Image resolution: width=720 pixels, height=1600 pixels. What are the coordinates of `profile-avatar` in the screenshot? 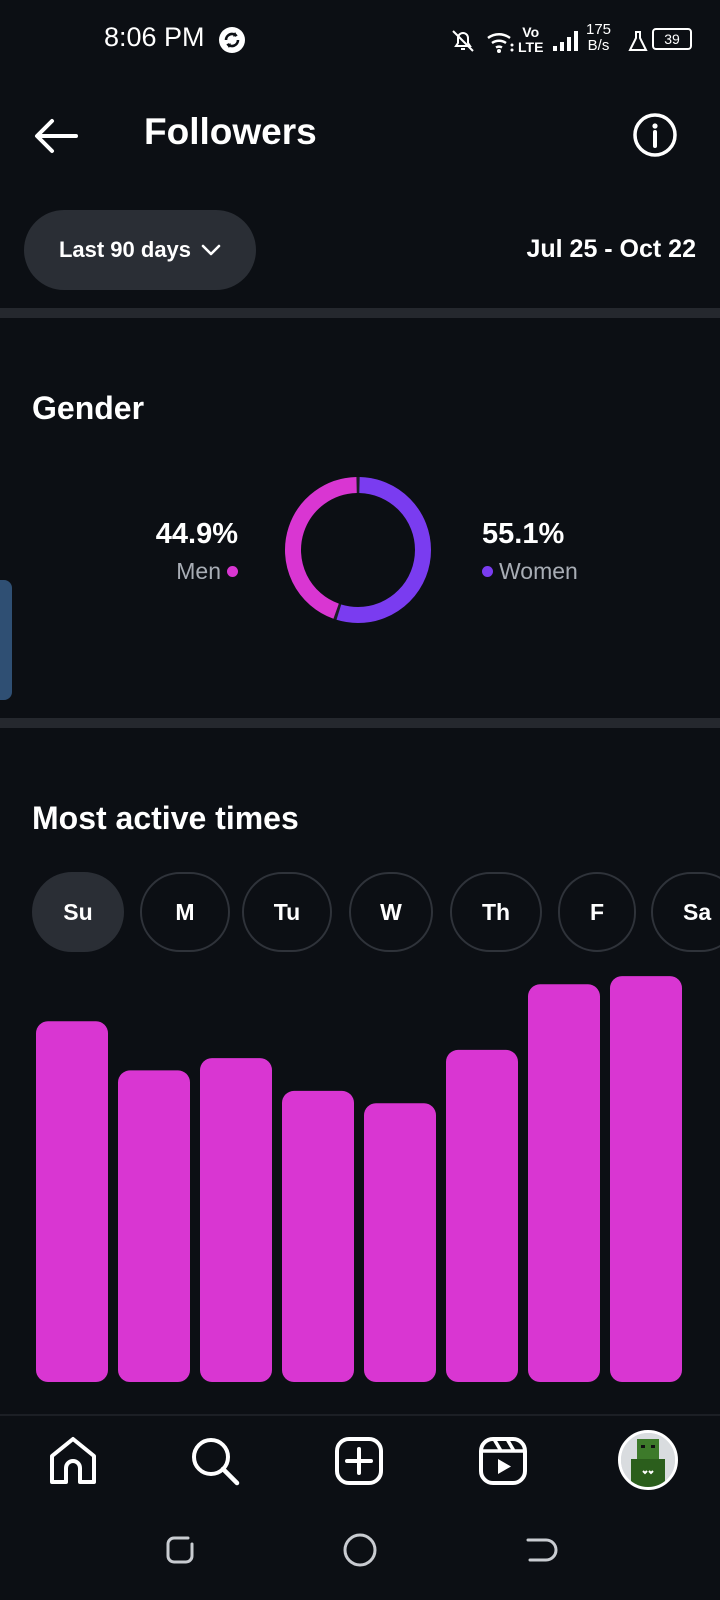 It's located at (648, 1460).